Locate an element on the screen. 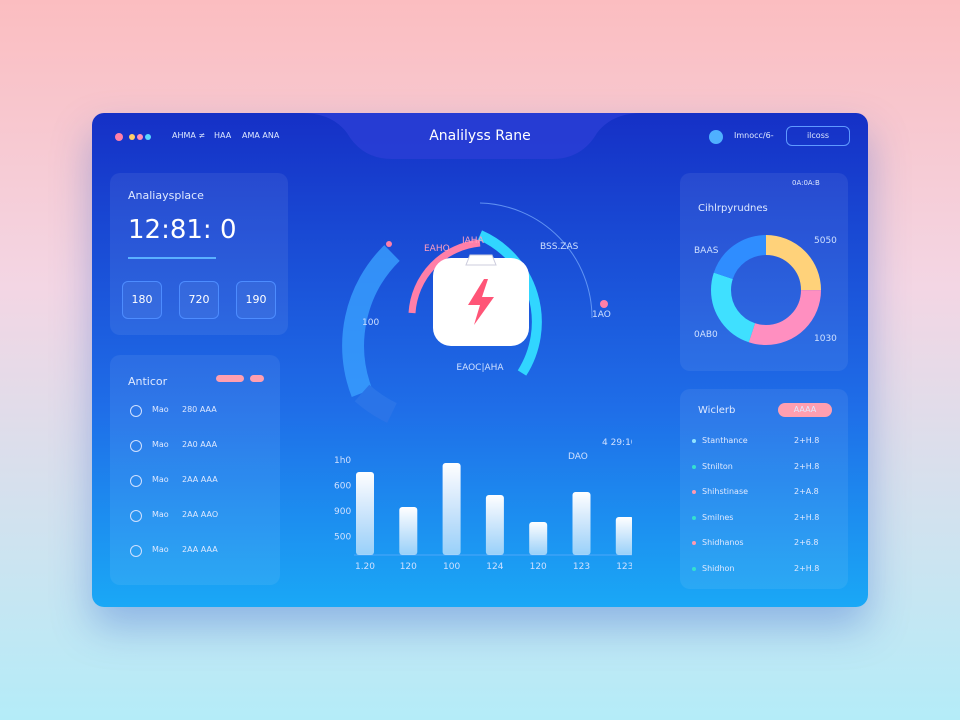 Image resolution: width=960 pixels, height=720 pixels. x-label: 124 is located at coordinates (494, 567).